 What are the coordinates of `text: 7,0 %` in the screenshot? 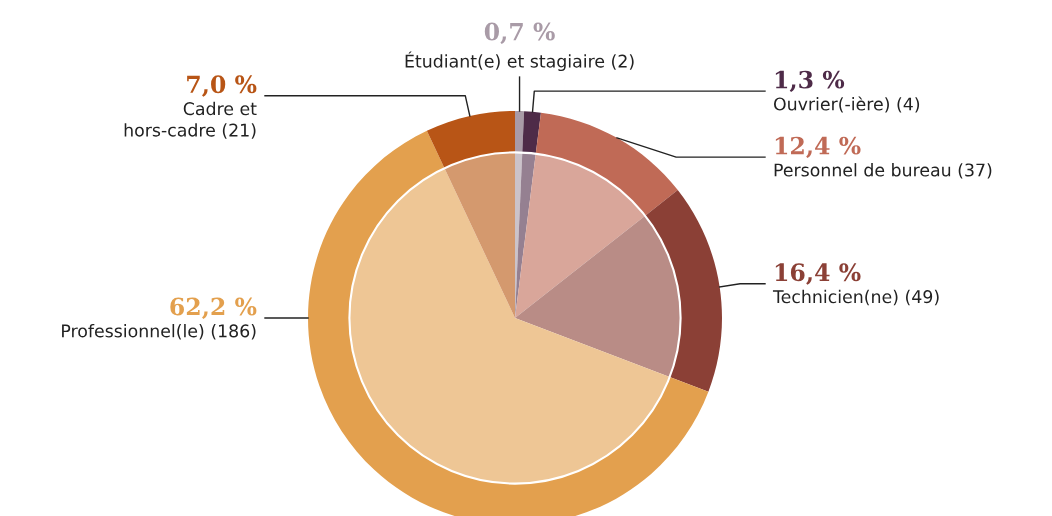 It's located at (222, 86).